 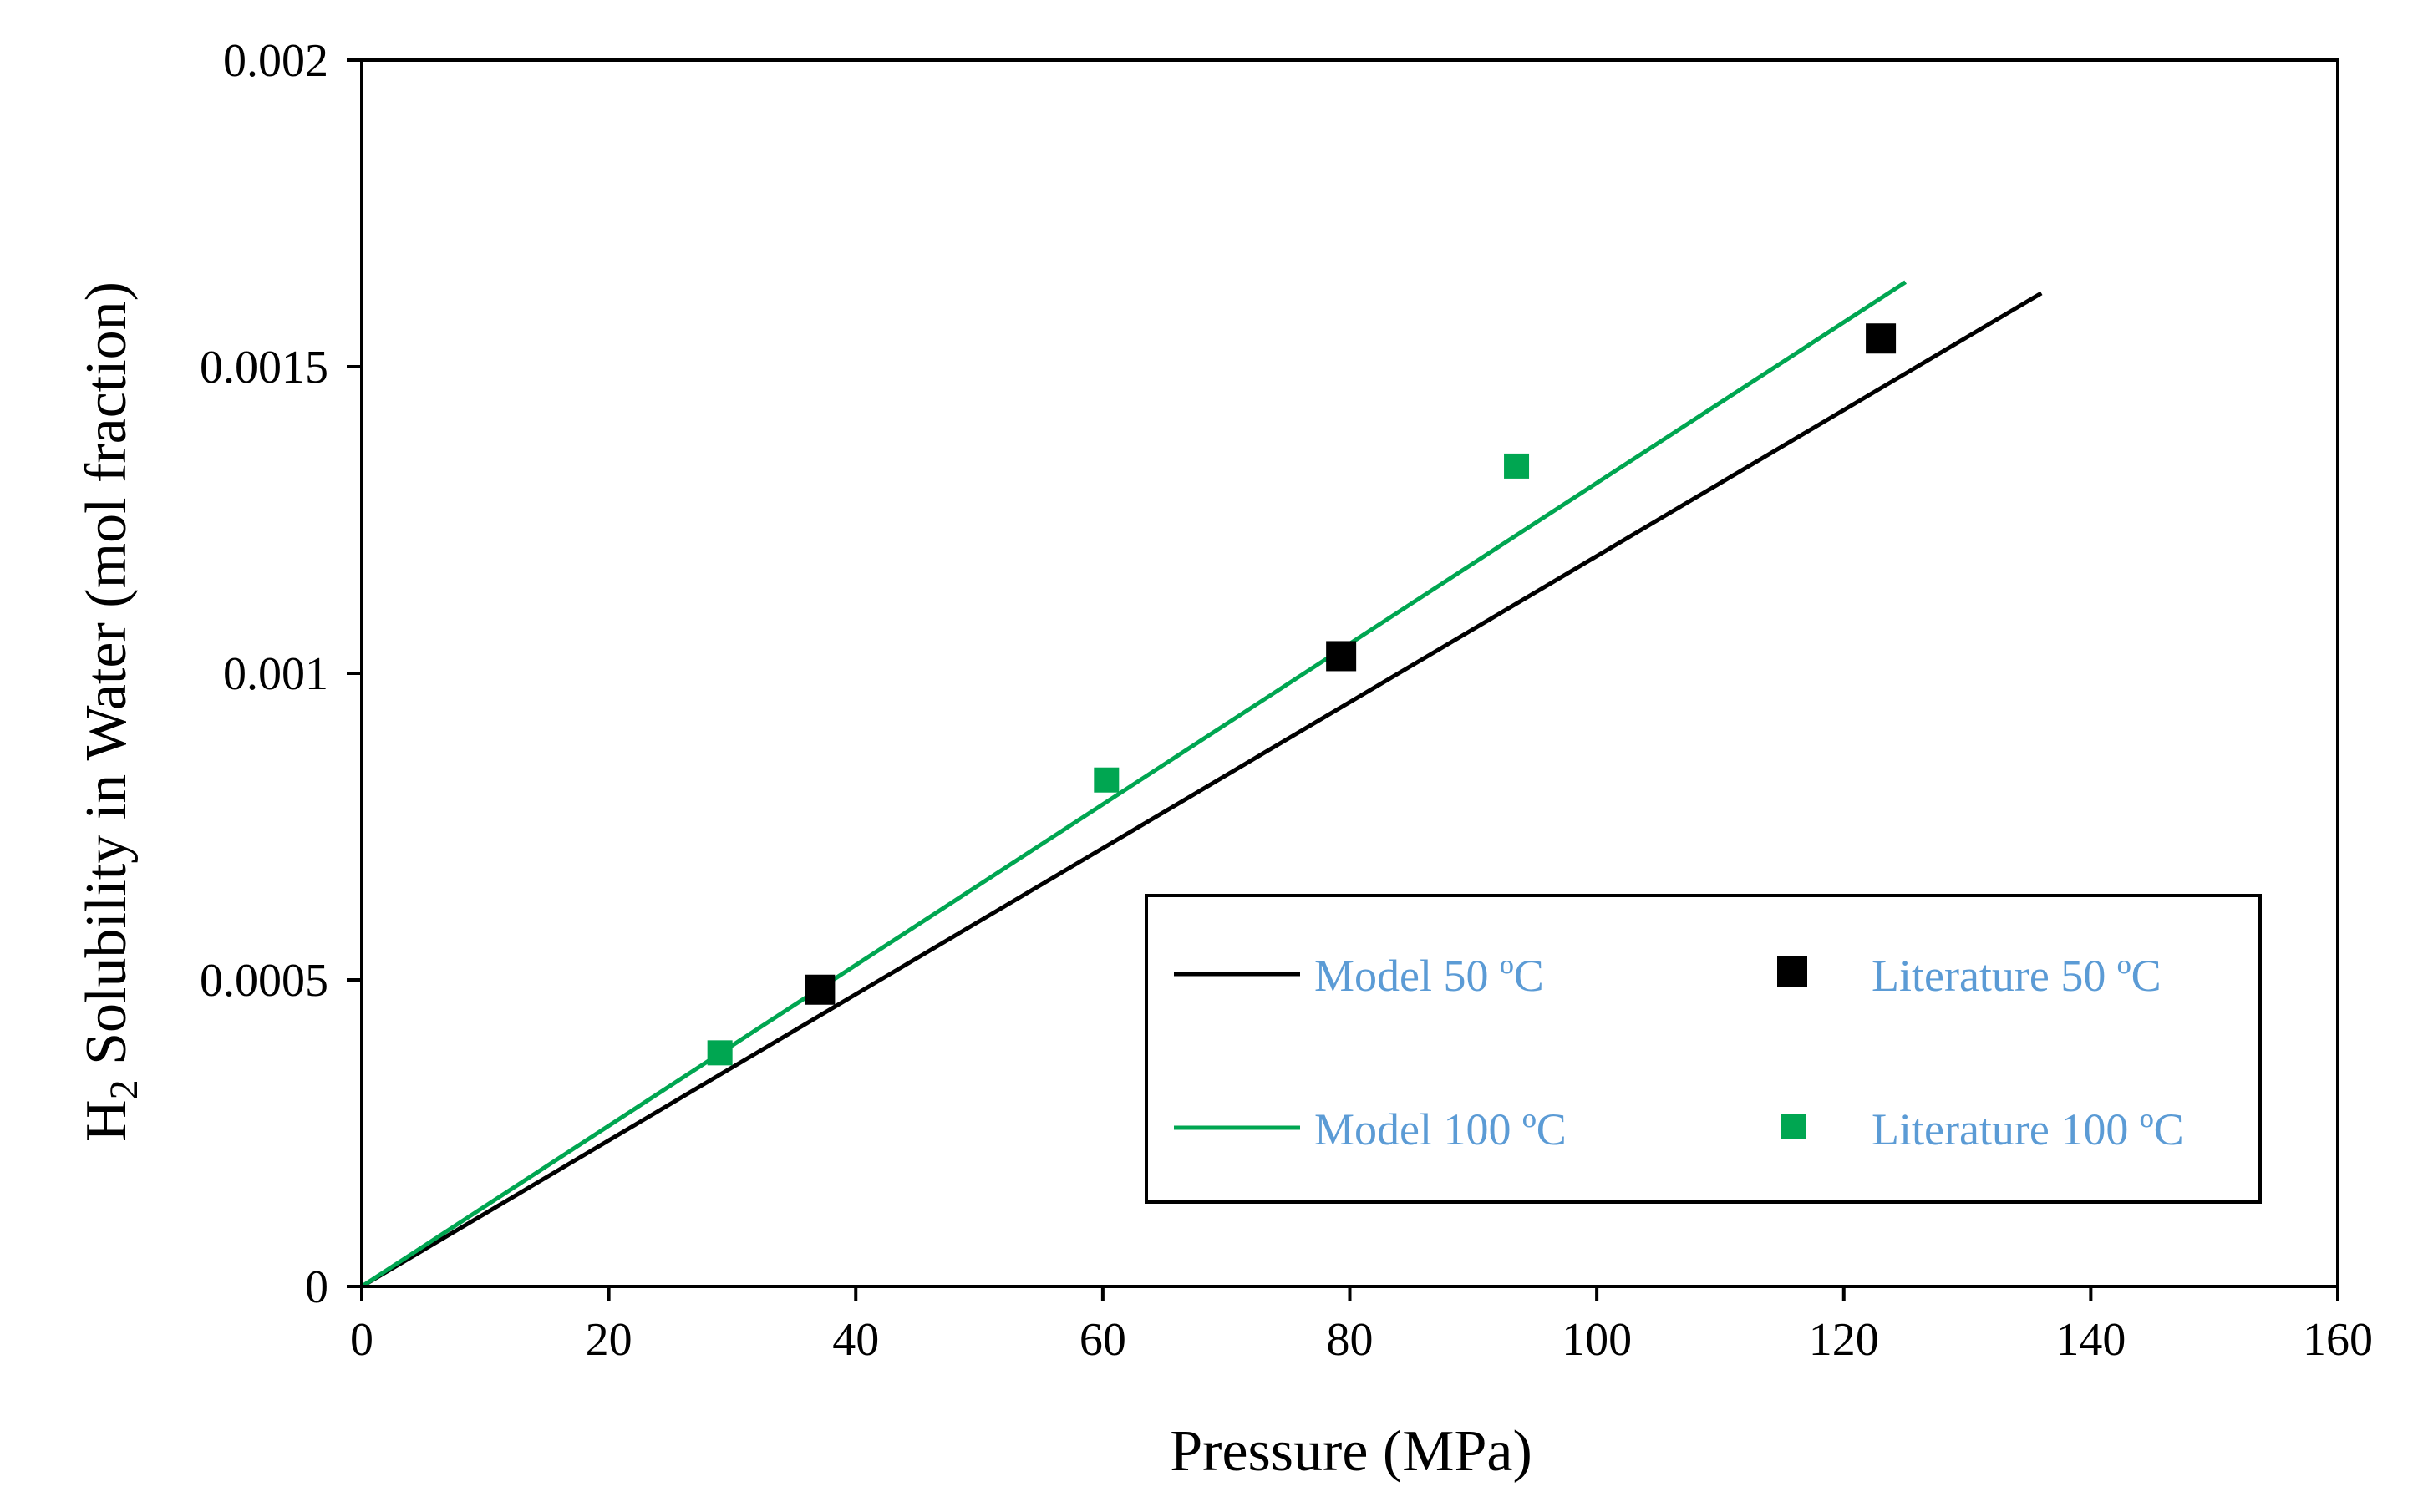 I want to click on x-ticks, so click(x=1350, y=1293).